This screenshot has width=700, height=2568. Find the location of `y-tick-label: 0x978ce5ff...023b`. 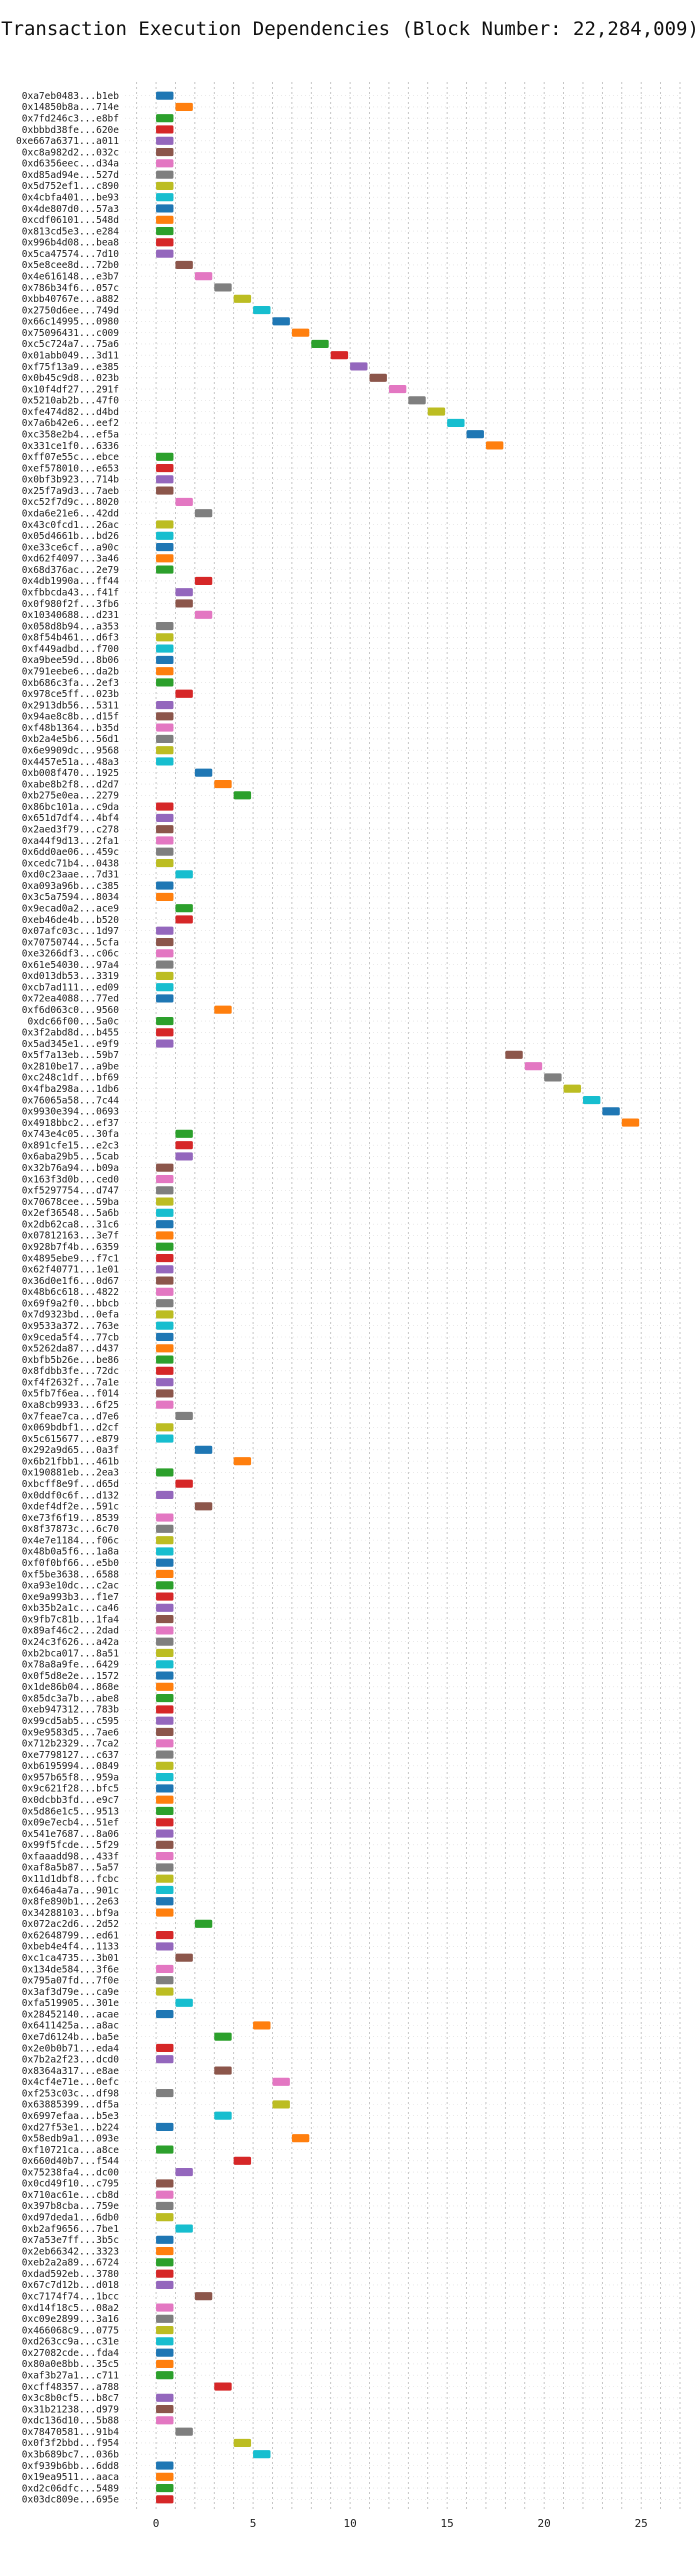

y-tick-label: 0x978ce5ff...023b is located at coordinates (71, 694).